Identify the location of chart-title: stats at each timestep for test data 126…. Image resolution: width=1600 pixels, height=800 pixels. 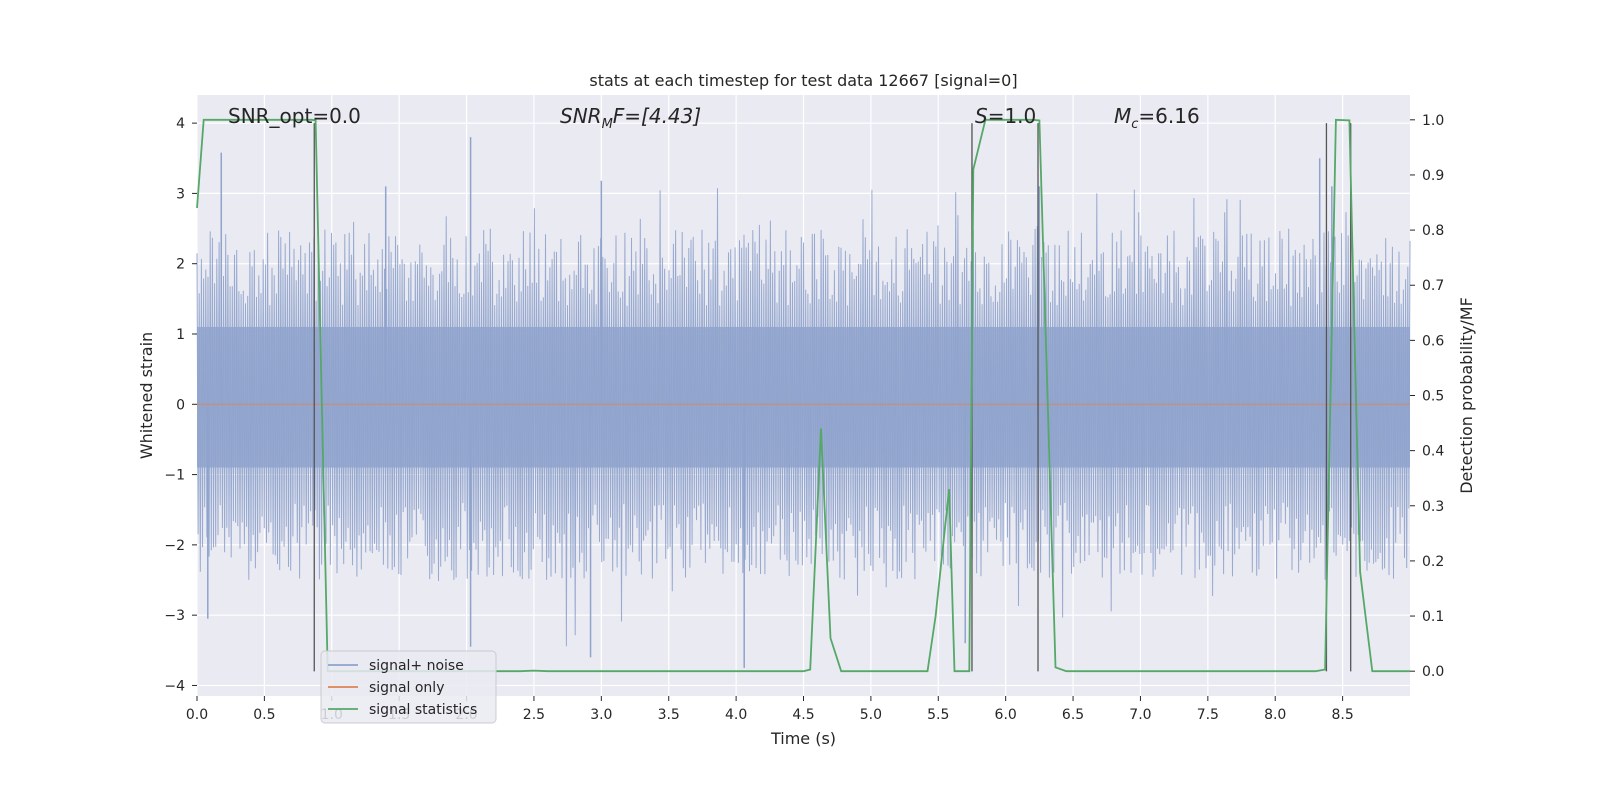
(803, 80).